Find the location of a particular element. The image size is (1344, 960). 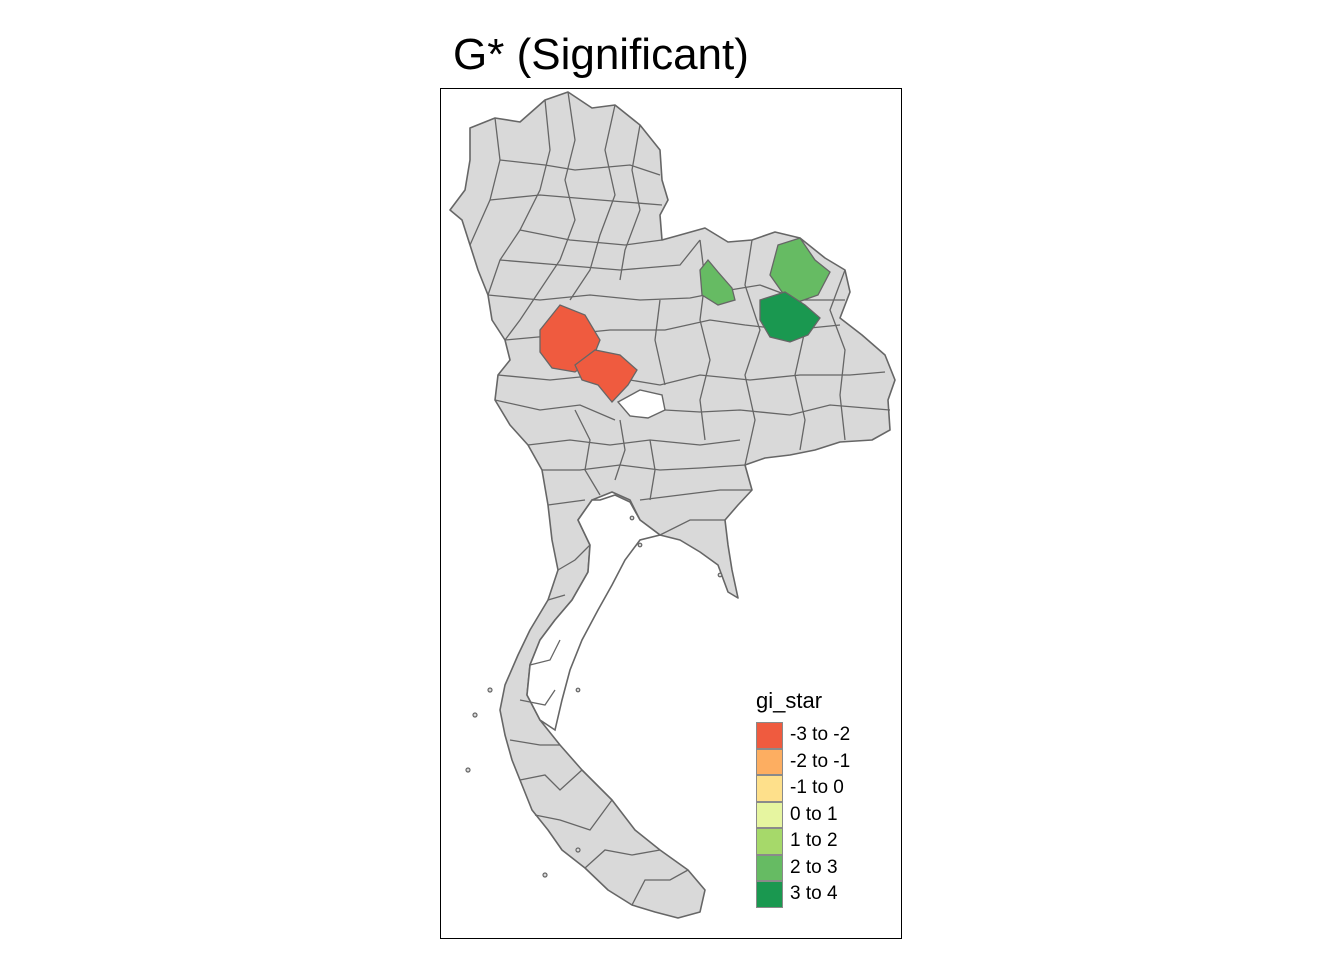

legend-label: -2 to -1 is located at coordinates (820, 761).